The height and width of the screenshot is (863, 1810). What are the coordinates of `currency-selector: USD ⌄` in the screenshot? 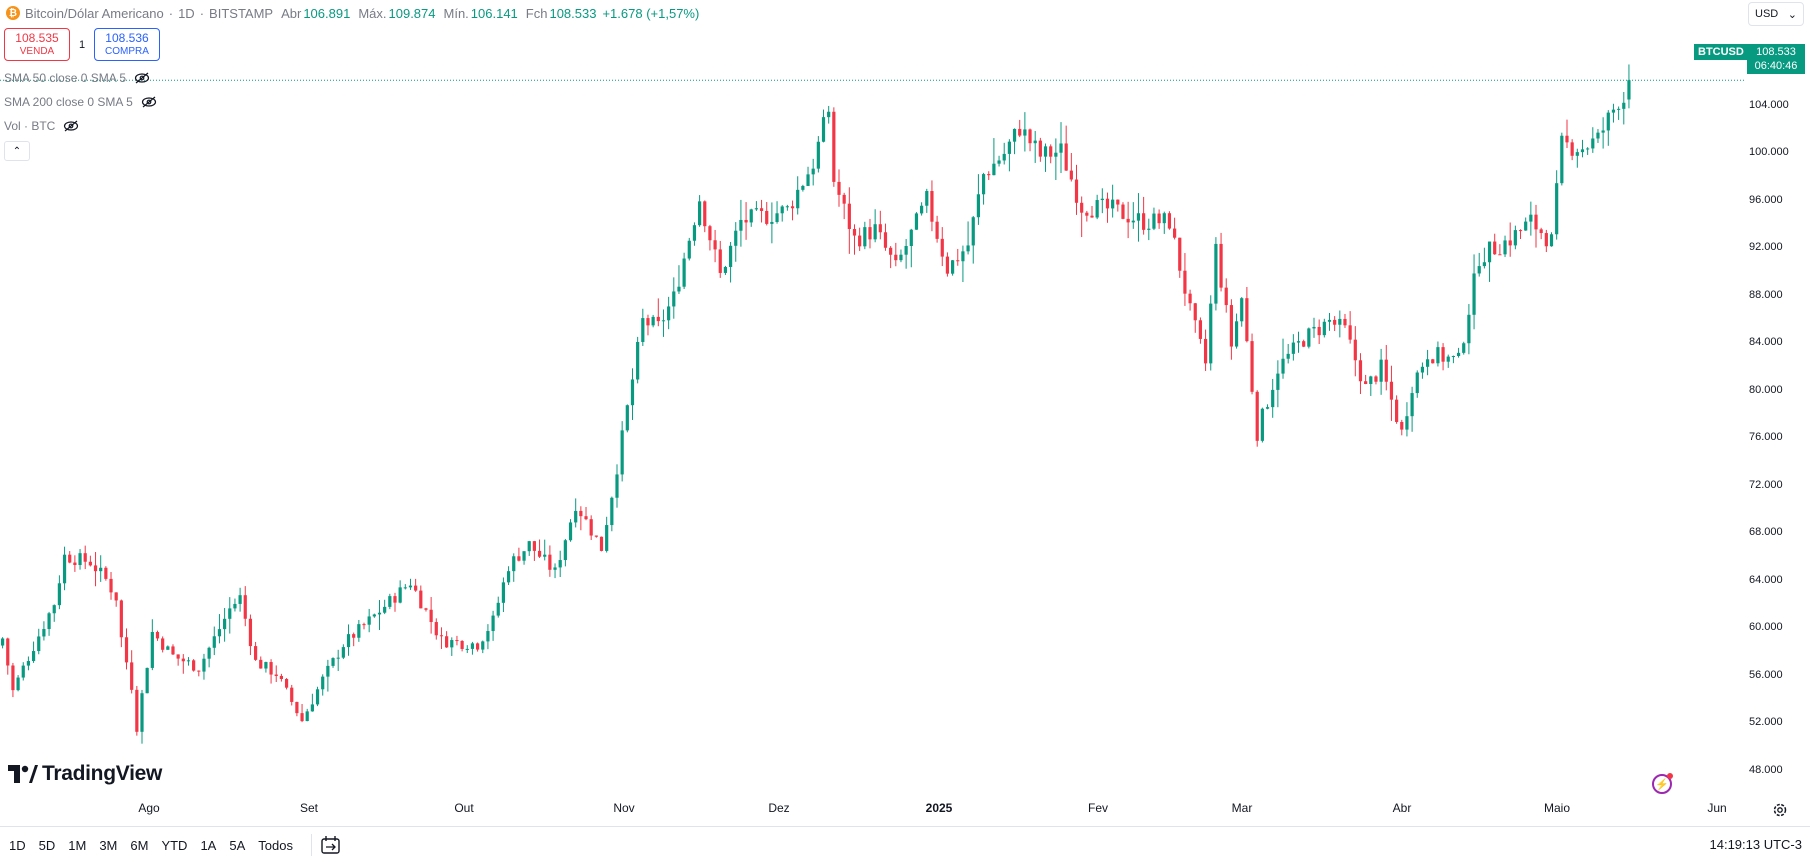 It's located at (1776, 14).